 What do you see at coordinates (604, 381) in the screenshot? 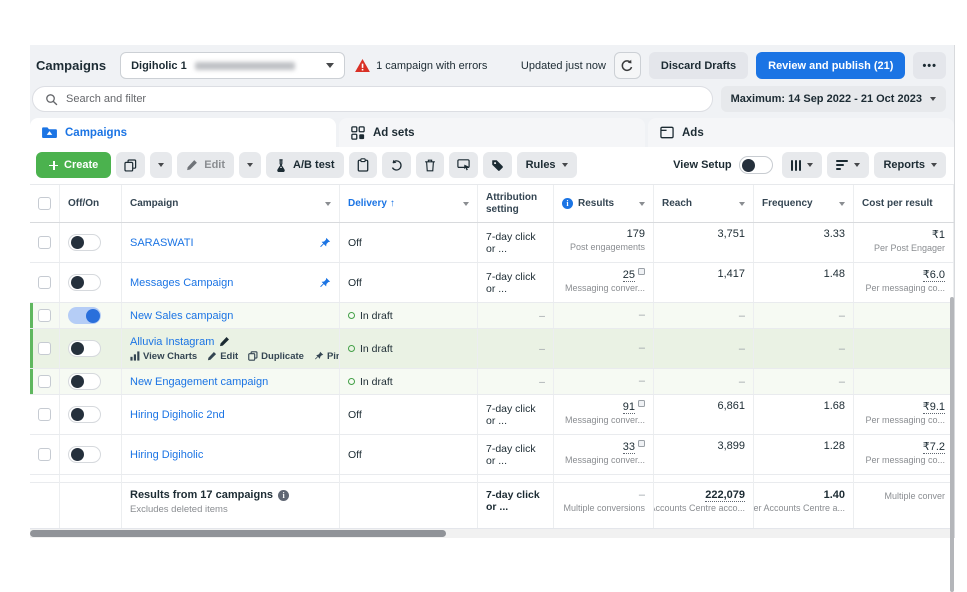
I see `results-cell: –` at bounding box center [604, 381].